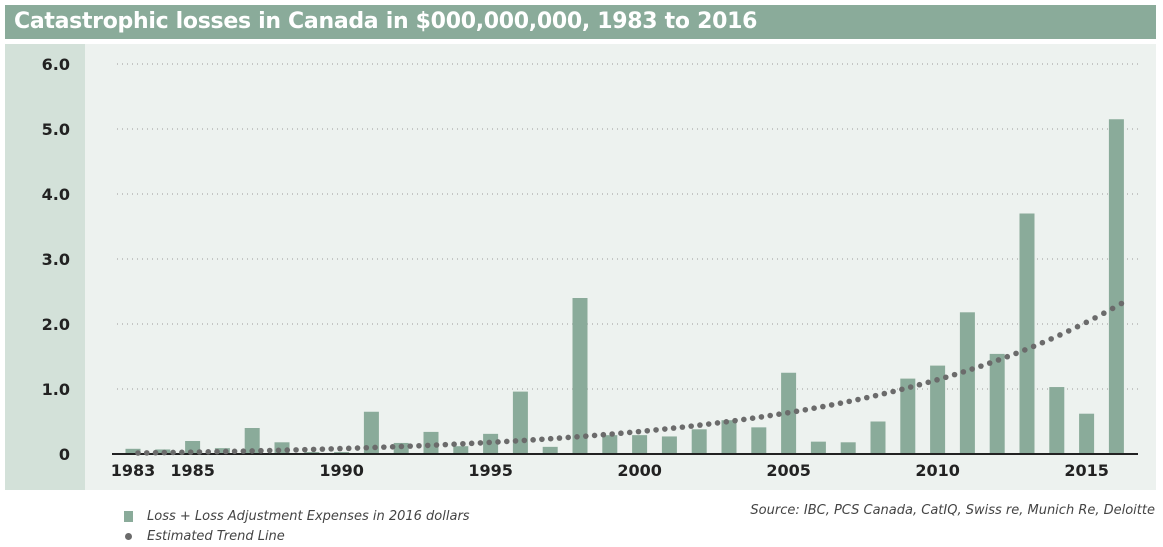 This screenshot has width=1163, height=547. I want to click on y-tick-label: 2.0, so click(56, 324).